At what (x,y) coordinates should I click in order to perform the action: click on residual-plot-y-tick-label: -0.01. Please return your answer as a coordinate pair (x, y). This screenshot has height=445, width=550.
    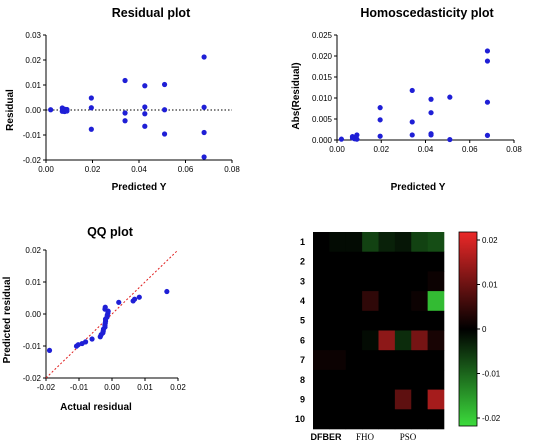
    Looking at the image, I should click on (32, 135).